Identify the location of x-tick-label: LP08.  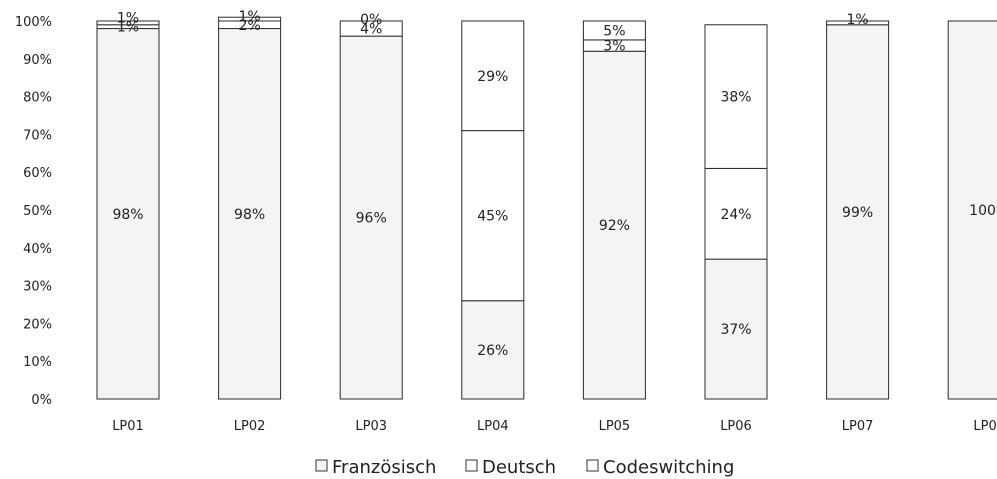
(985, 426).